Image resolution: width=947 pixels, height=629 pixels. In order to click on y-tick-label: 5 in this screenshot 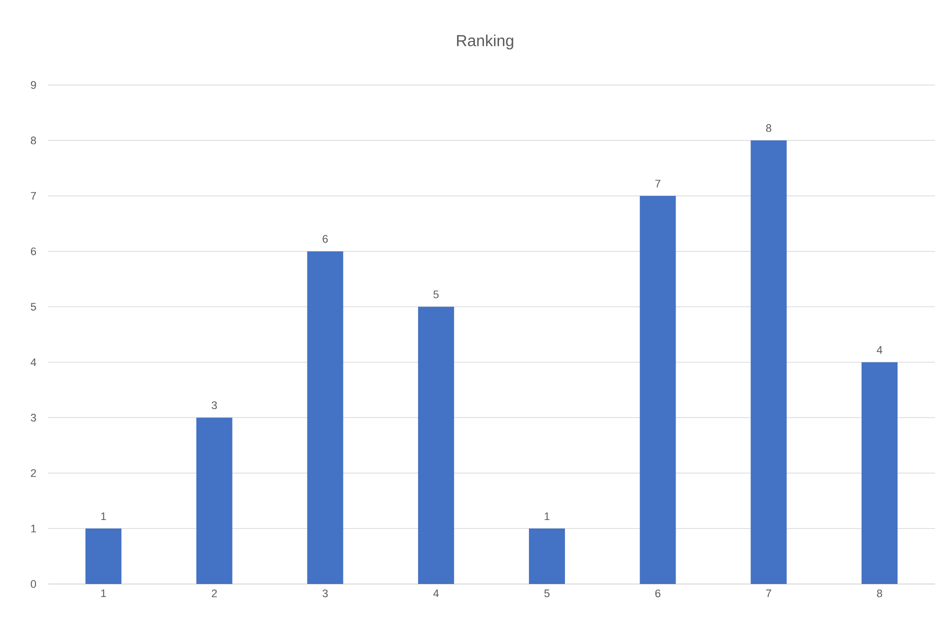, I will do `click(33, 306)`.